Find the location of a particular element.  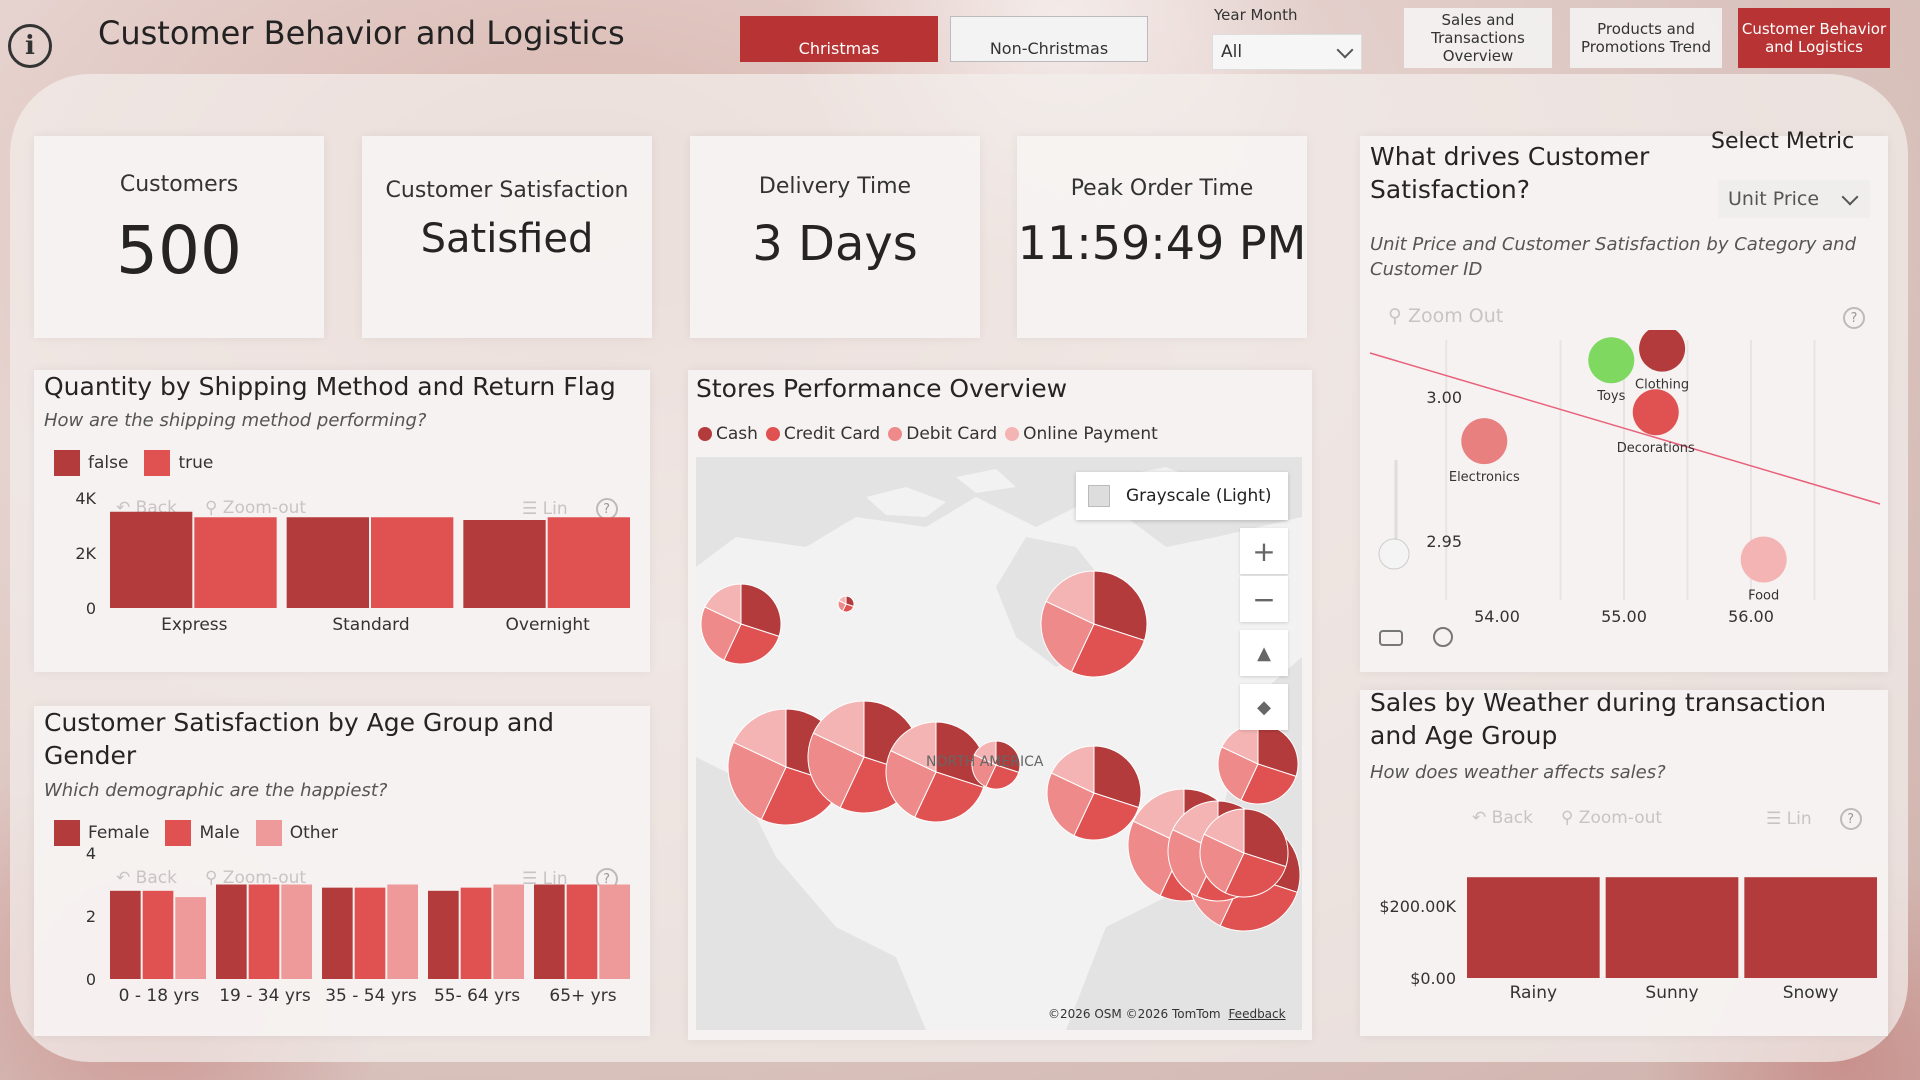

nav-products-promotions: Products and Promotions Trend is located at coordinates (1646, 38).